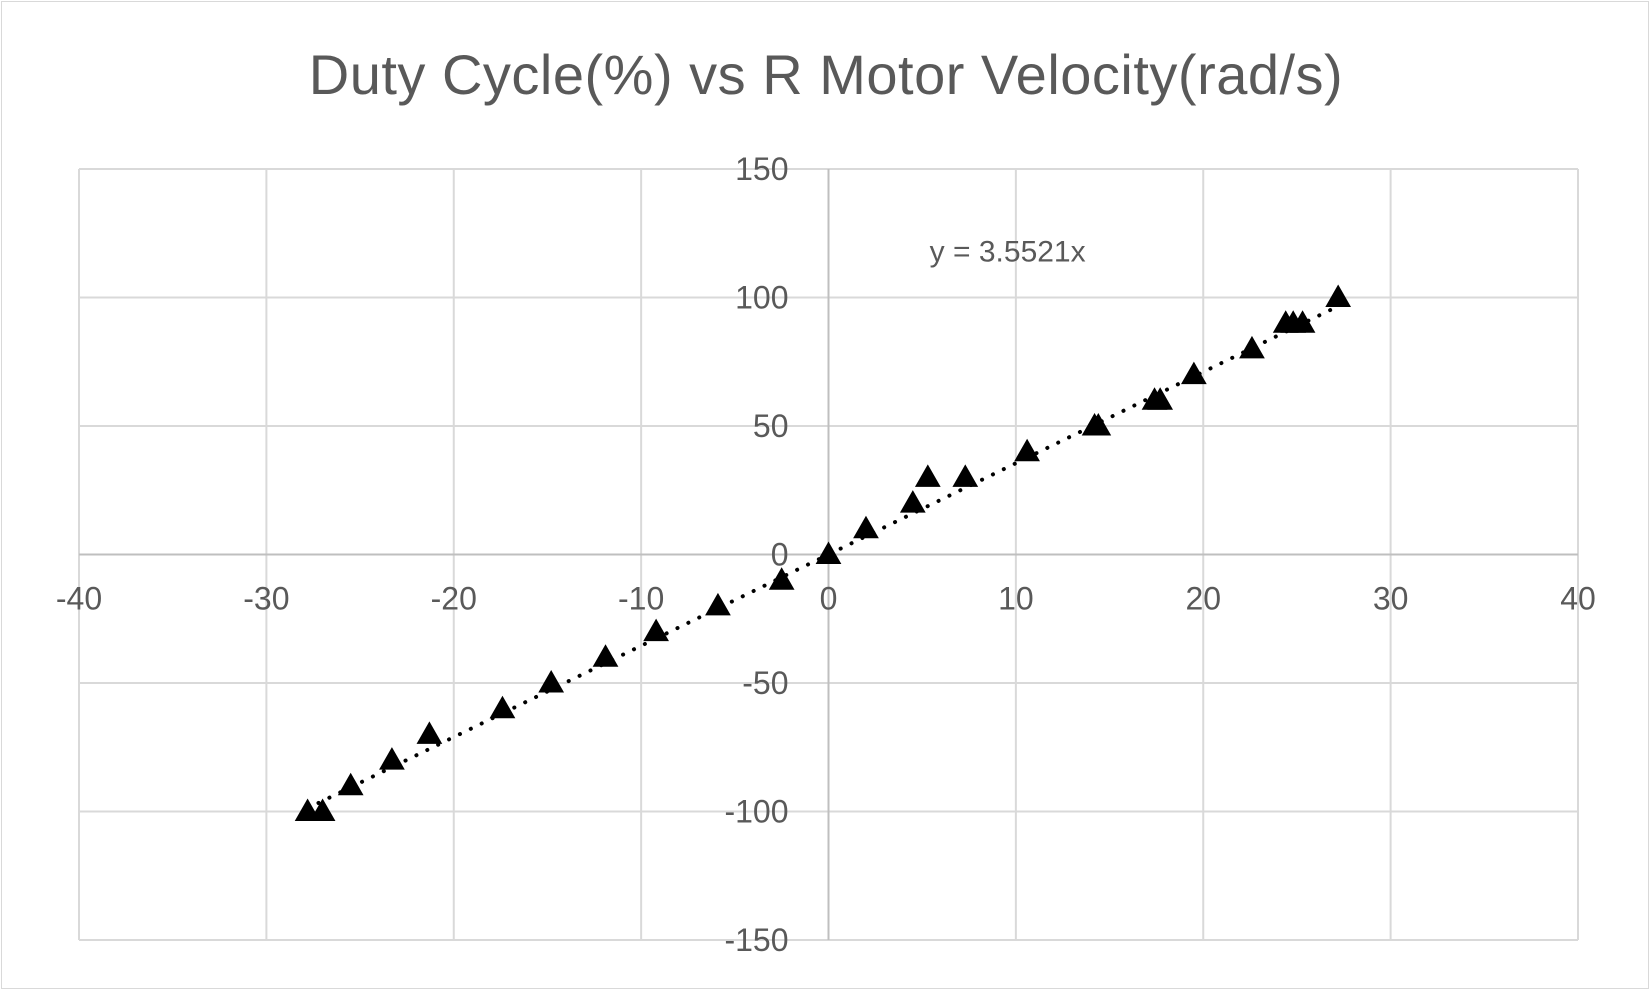 The height and width of the screenshot is (992, 1652). I want to click on y-tick-label: -150, so click(756, 940).